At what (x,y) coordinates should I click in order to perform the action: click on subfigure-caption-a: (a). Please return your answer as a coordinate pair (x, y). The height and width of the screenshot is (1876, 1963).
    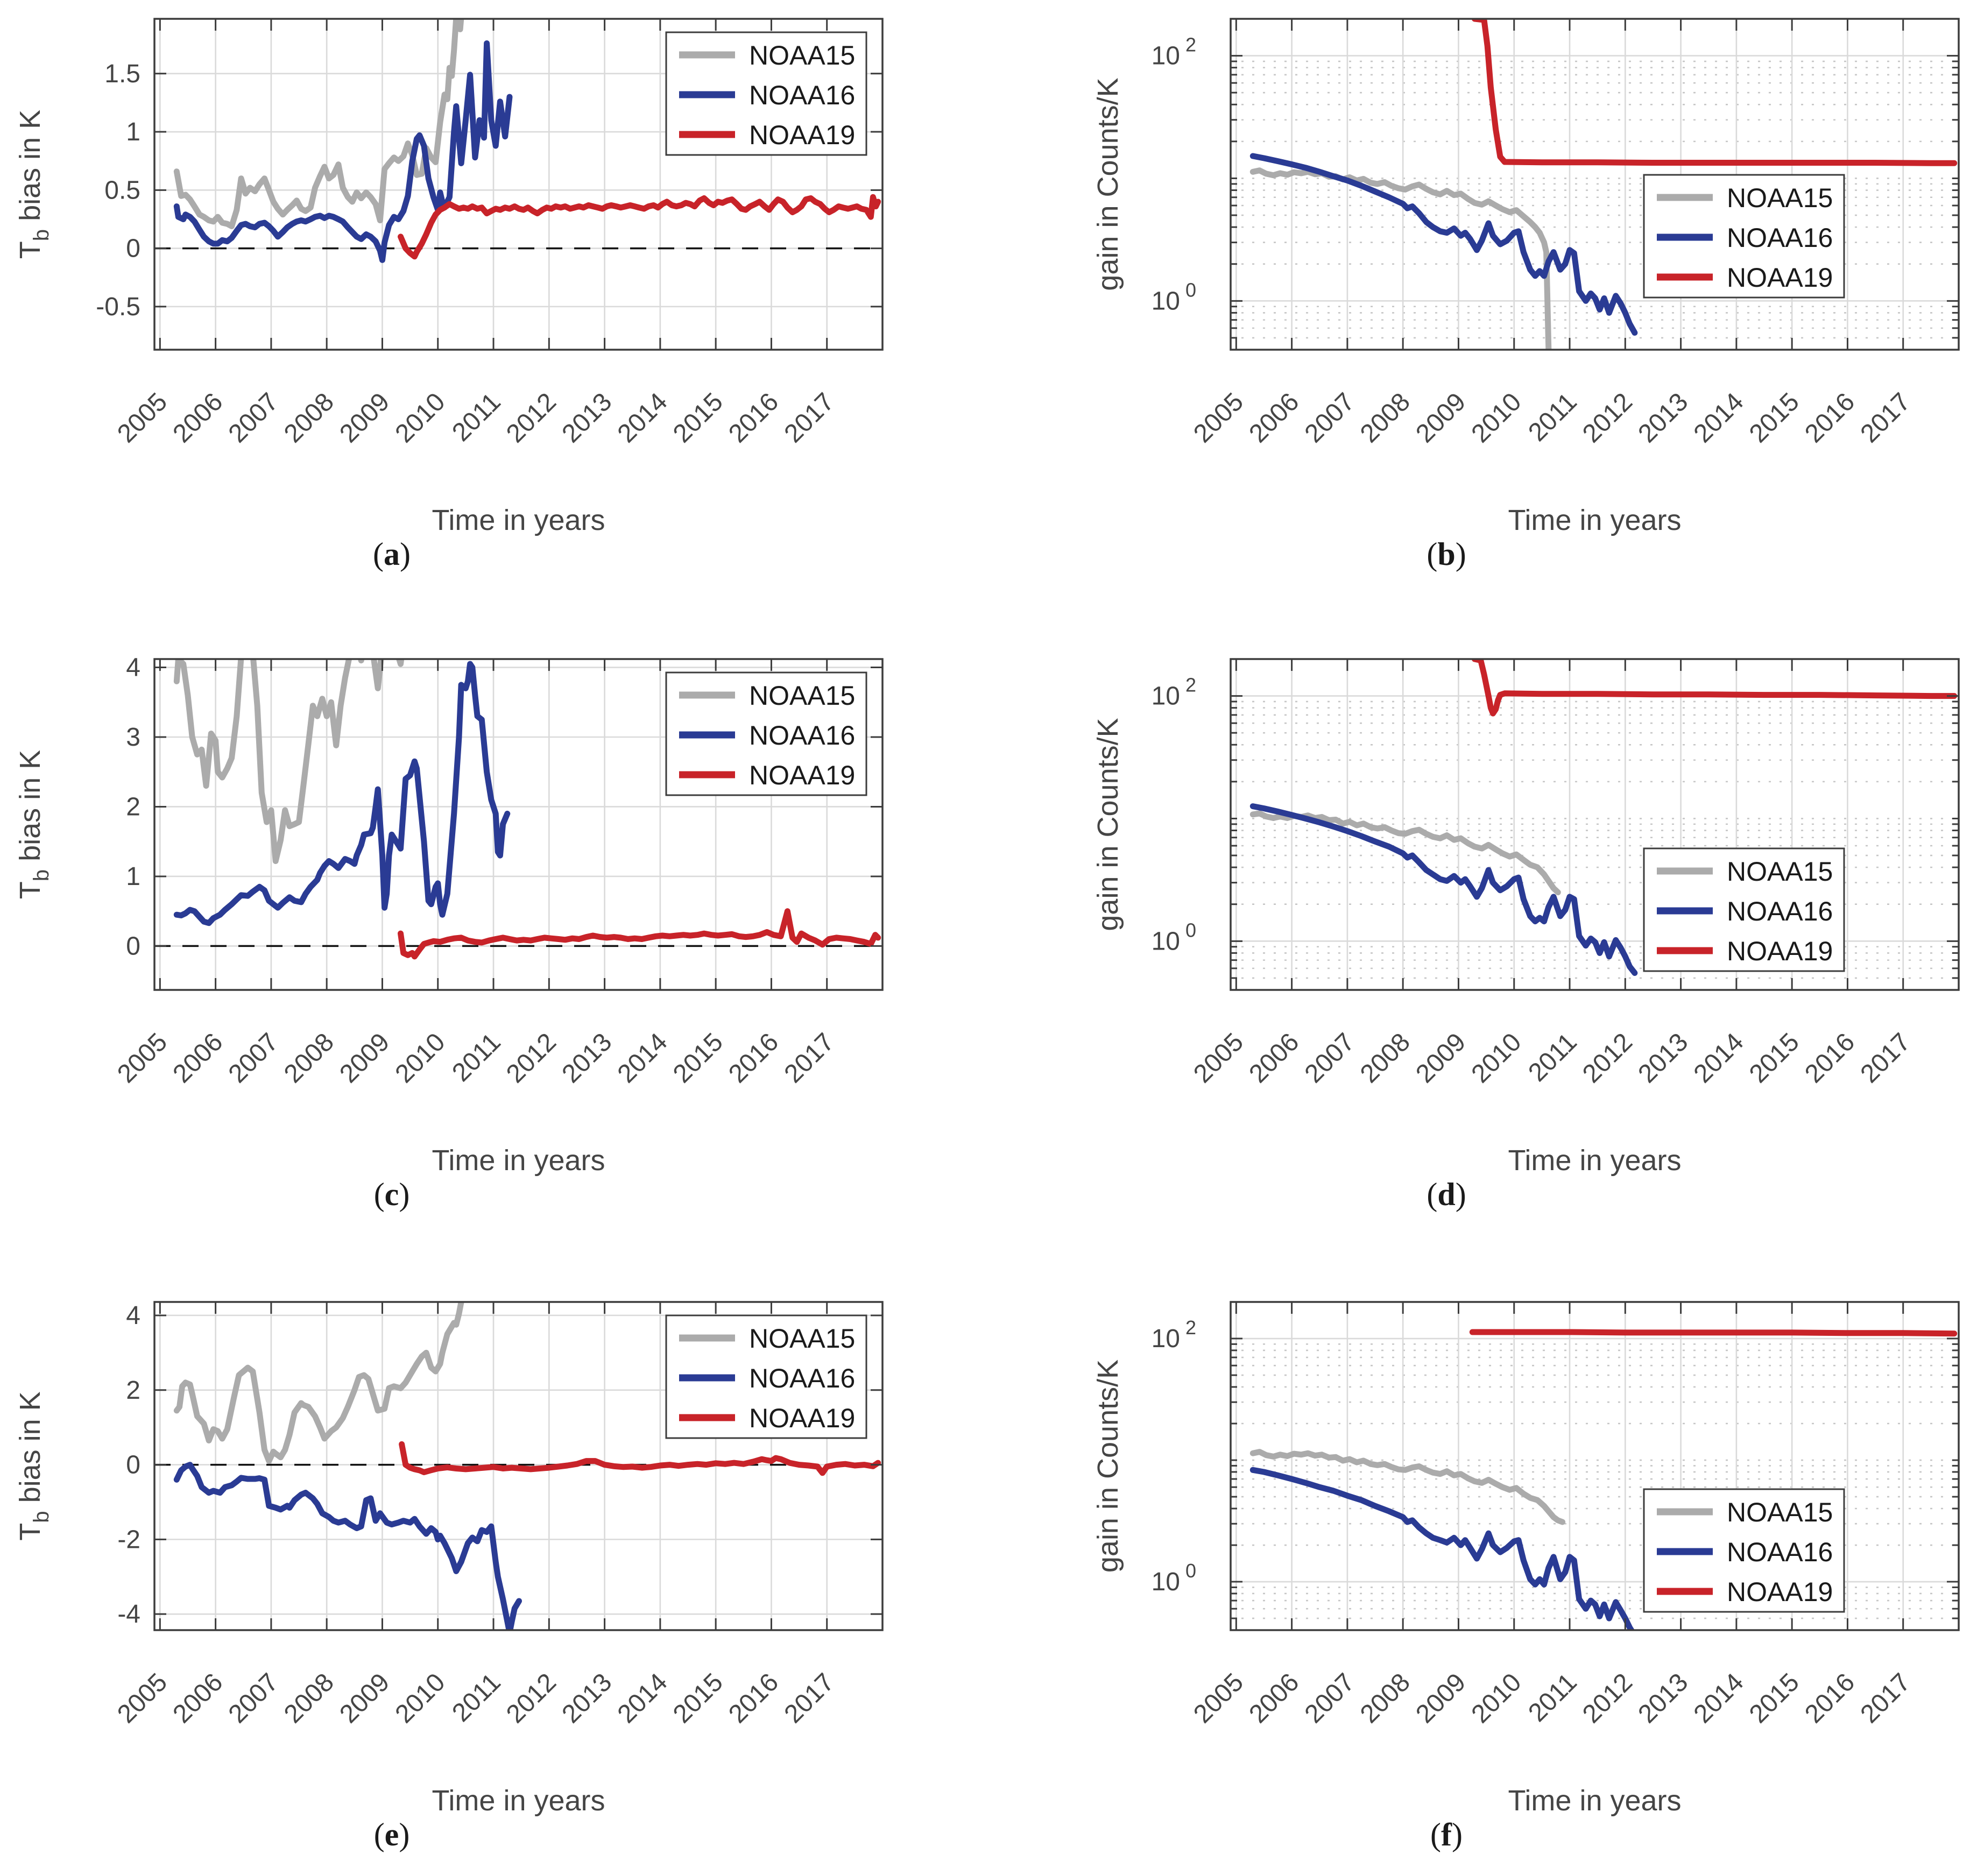
    Looking at the image, I should click on (392, 554).